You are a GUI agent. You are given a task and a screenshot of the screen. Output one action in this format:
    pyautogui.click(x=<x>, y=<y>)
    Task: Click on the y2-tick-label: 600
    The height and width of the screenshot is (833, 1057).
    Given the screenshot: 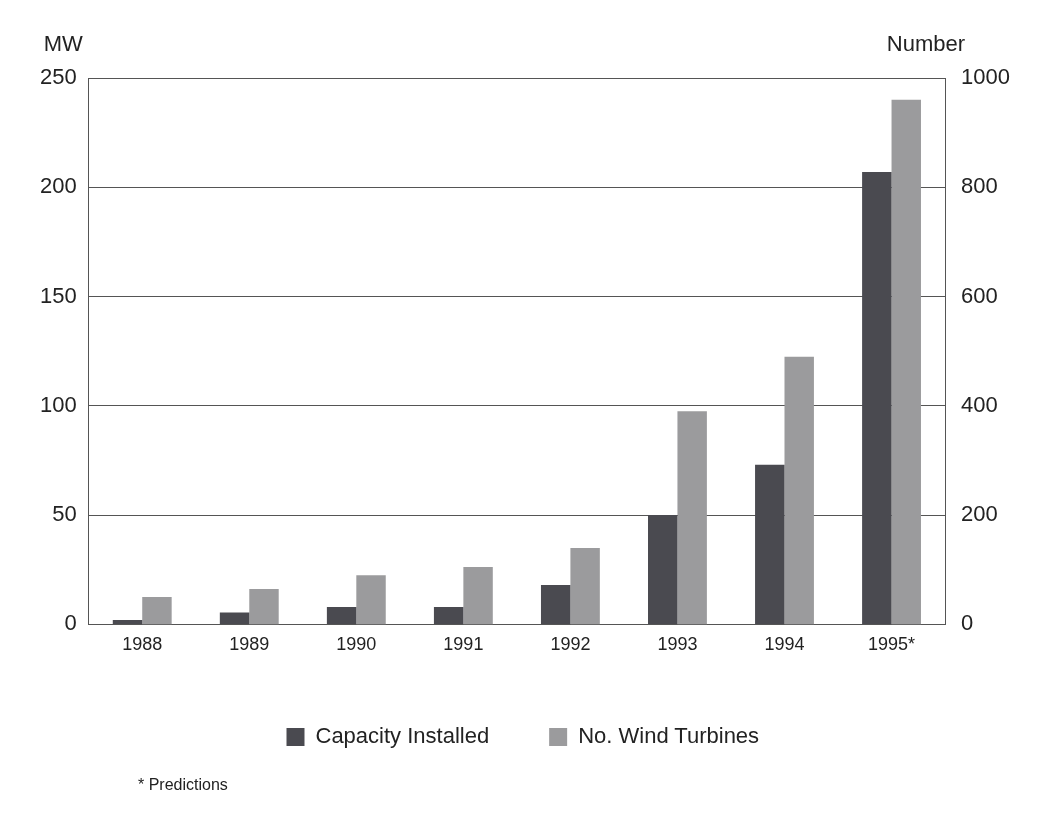 What is the action you would take?
    pyautogui.click(x=979, y=295)
    